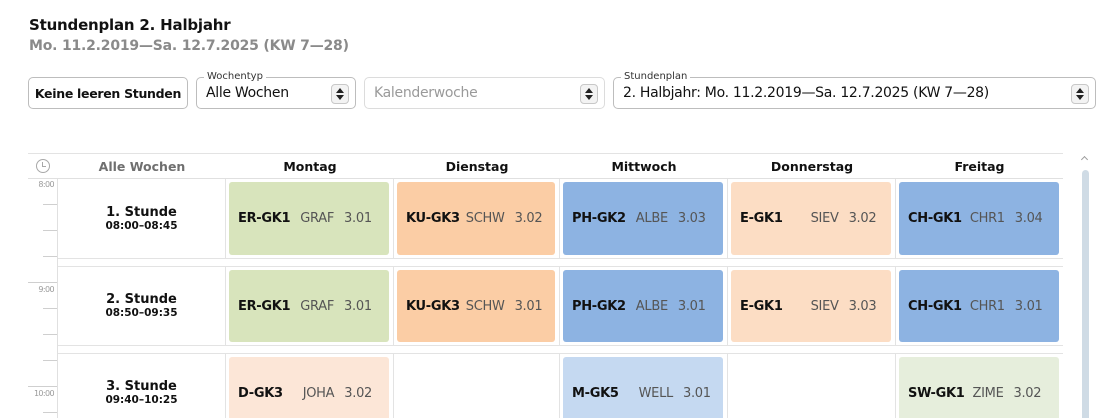  I want to click on lesson-room: 3.03, so click(691, 218).